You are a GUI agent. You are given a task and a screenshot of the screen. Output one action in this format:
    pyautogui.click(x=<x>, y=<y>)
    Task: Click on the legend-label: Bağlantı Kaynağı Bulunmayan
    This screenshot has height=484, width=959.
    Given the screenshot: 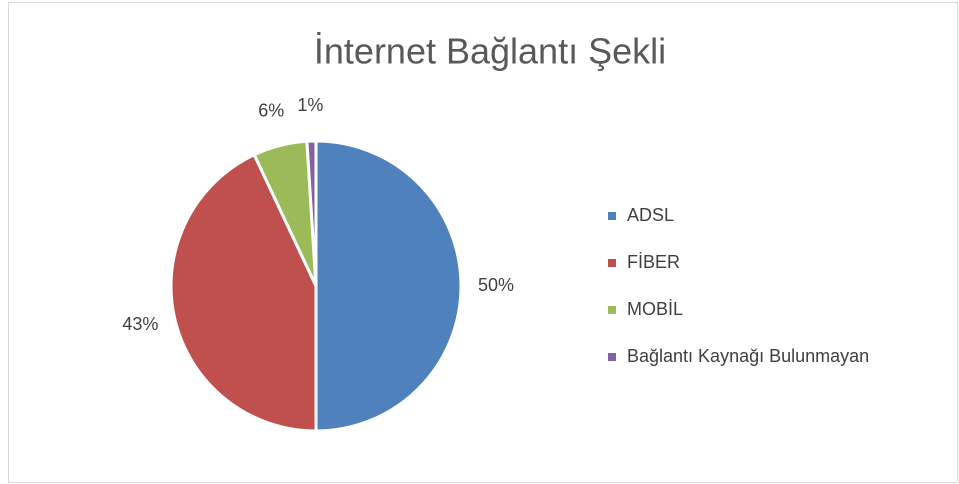 What is the action you would take?
    pyautogui.click(x=748, y=356)
    